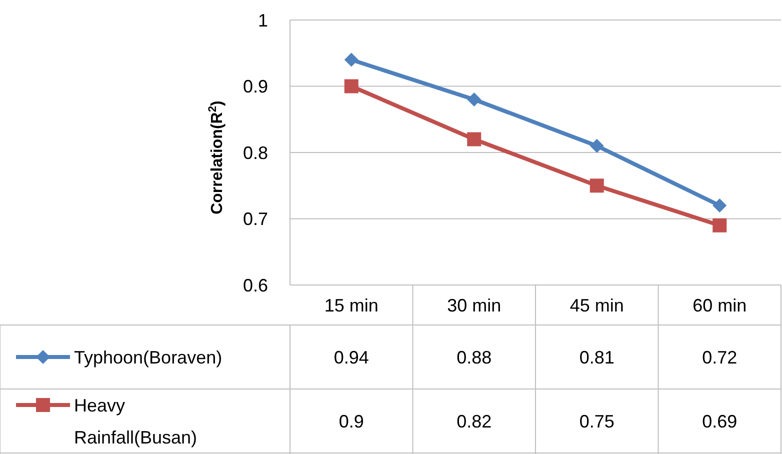 The width and height of the screenshot is (782, 454). I want to click on legend-label: Typhoon(Boraven), so click(148, 357).